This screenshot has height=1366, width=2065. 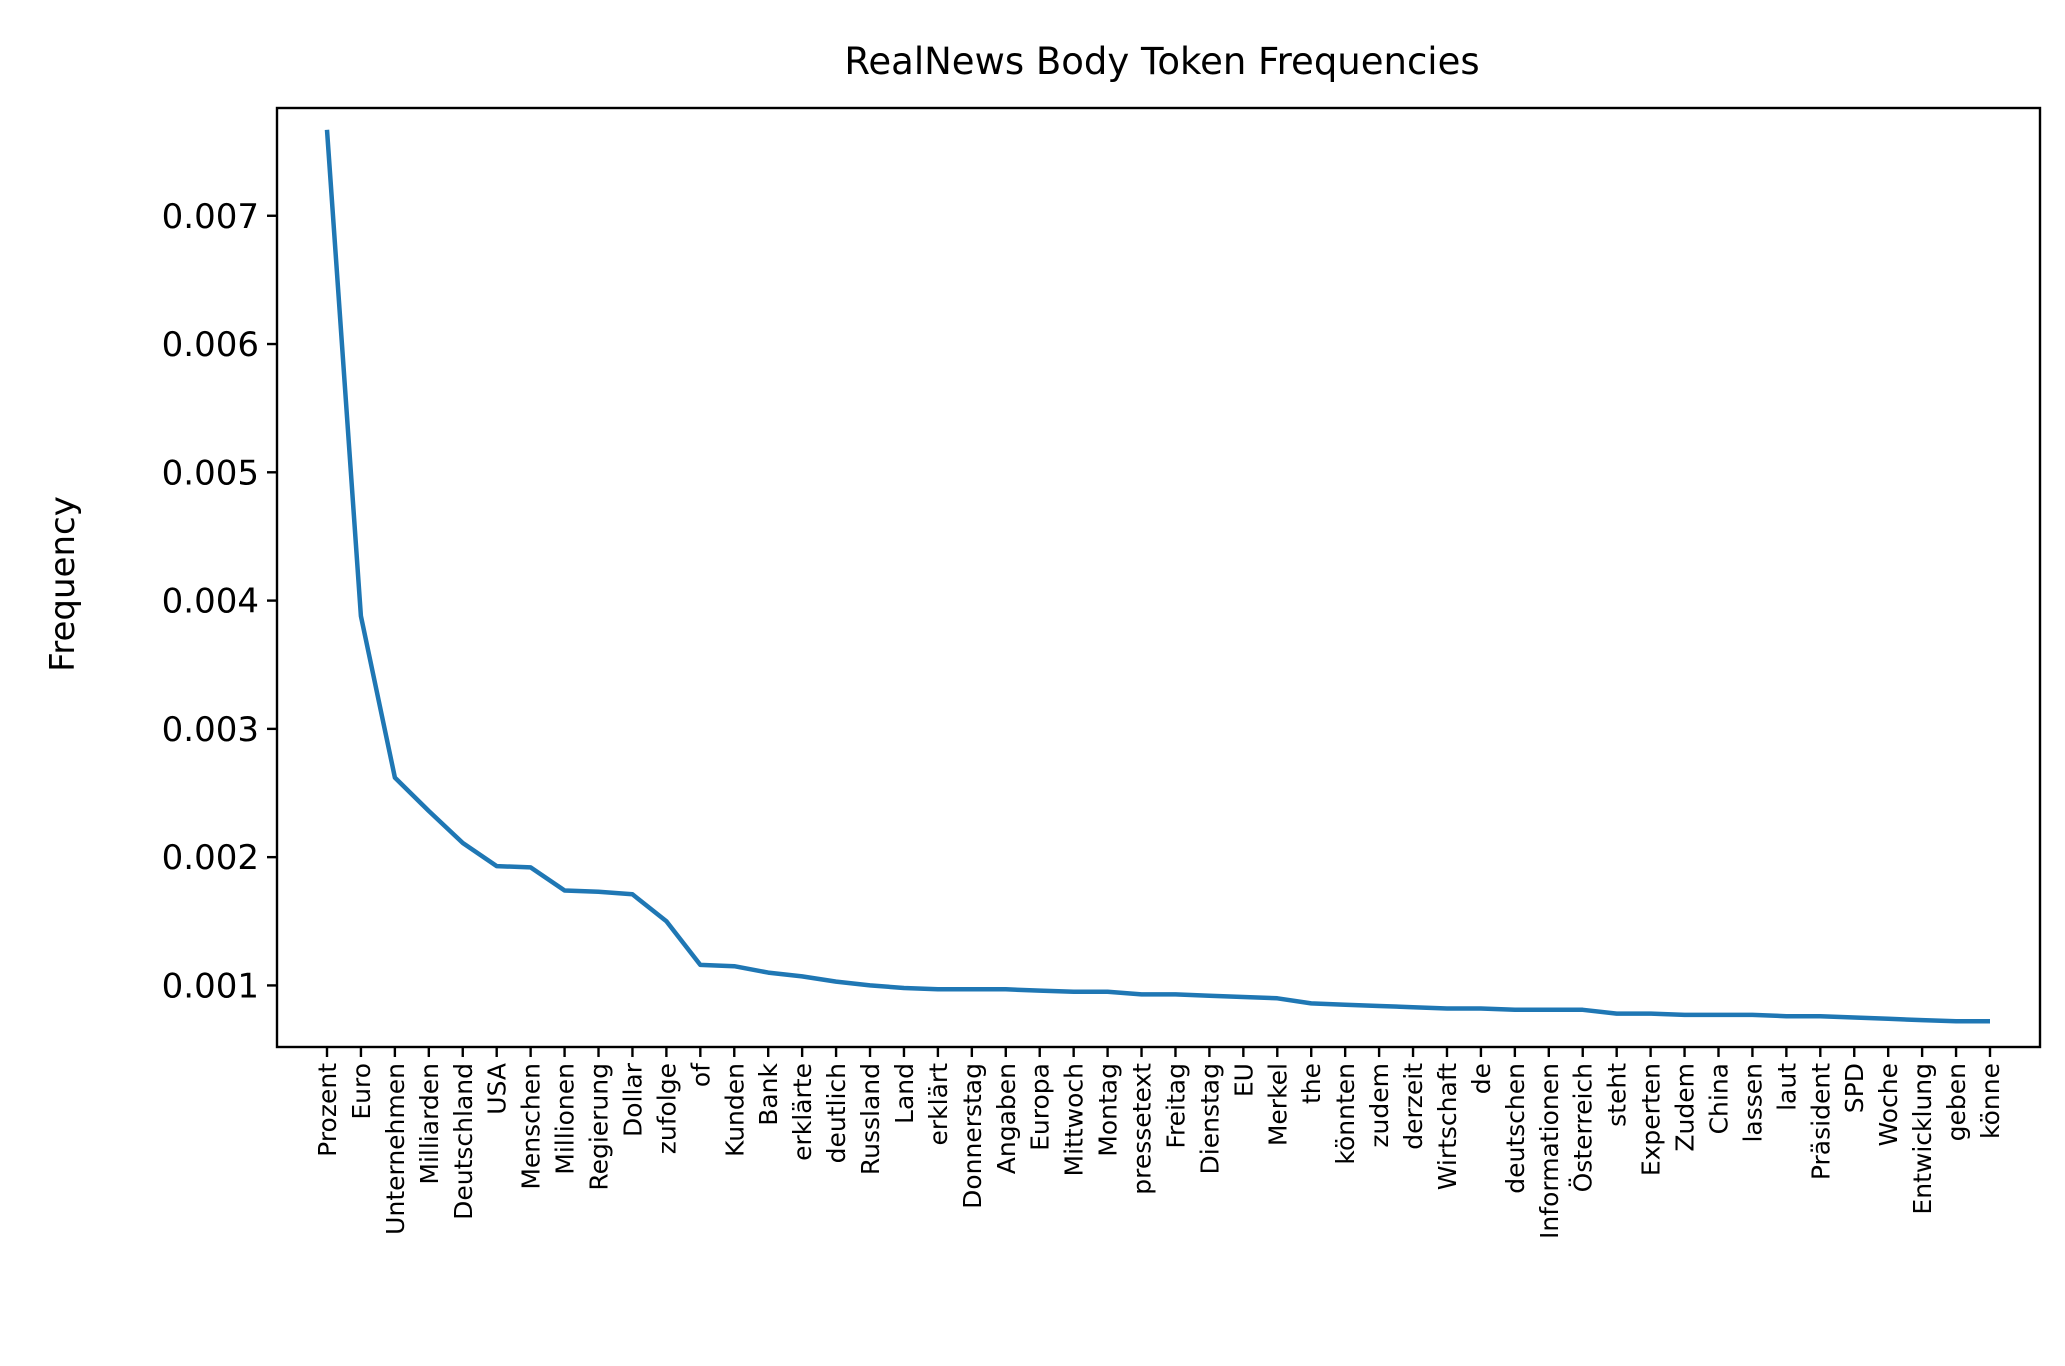 I want to click on x-tick-label: laut, so click(x=1786, y=1087).